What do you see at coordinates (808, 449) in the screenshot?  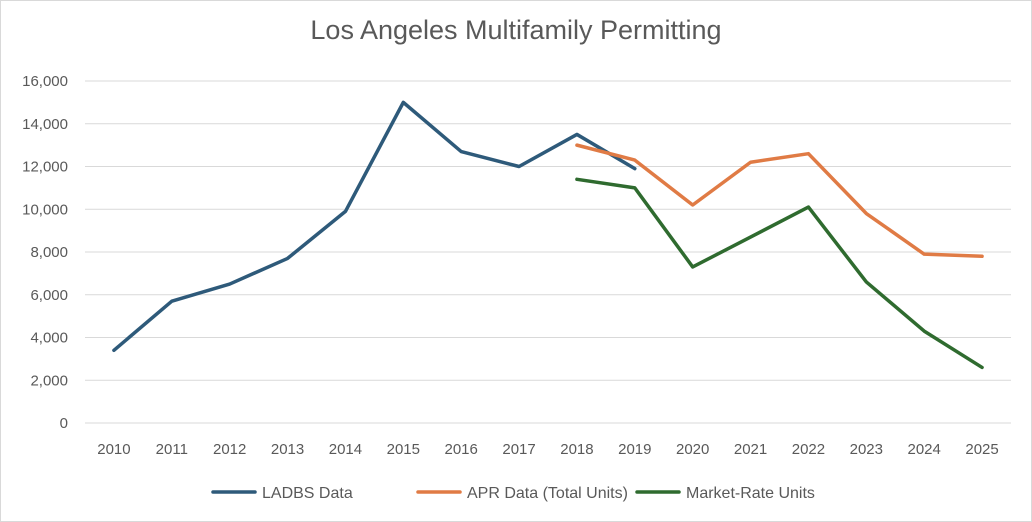 I see `x-tick-label: 2022` at bounding box center [808, 449].